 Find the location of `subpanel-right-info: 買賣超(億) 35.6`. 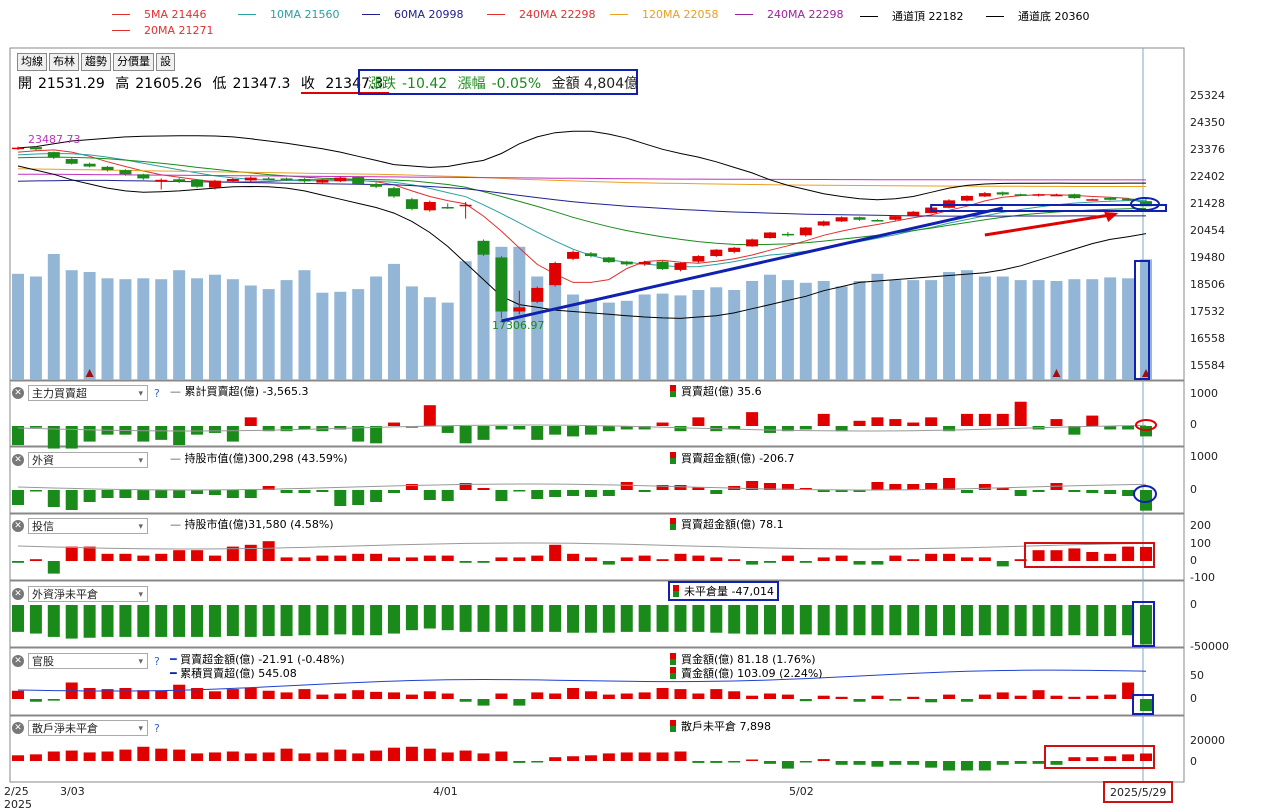

subpanel-right-info: 買賣超(億) 35.6 is located at coordinates (716, 391).